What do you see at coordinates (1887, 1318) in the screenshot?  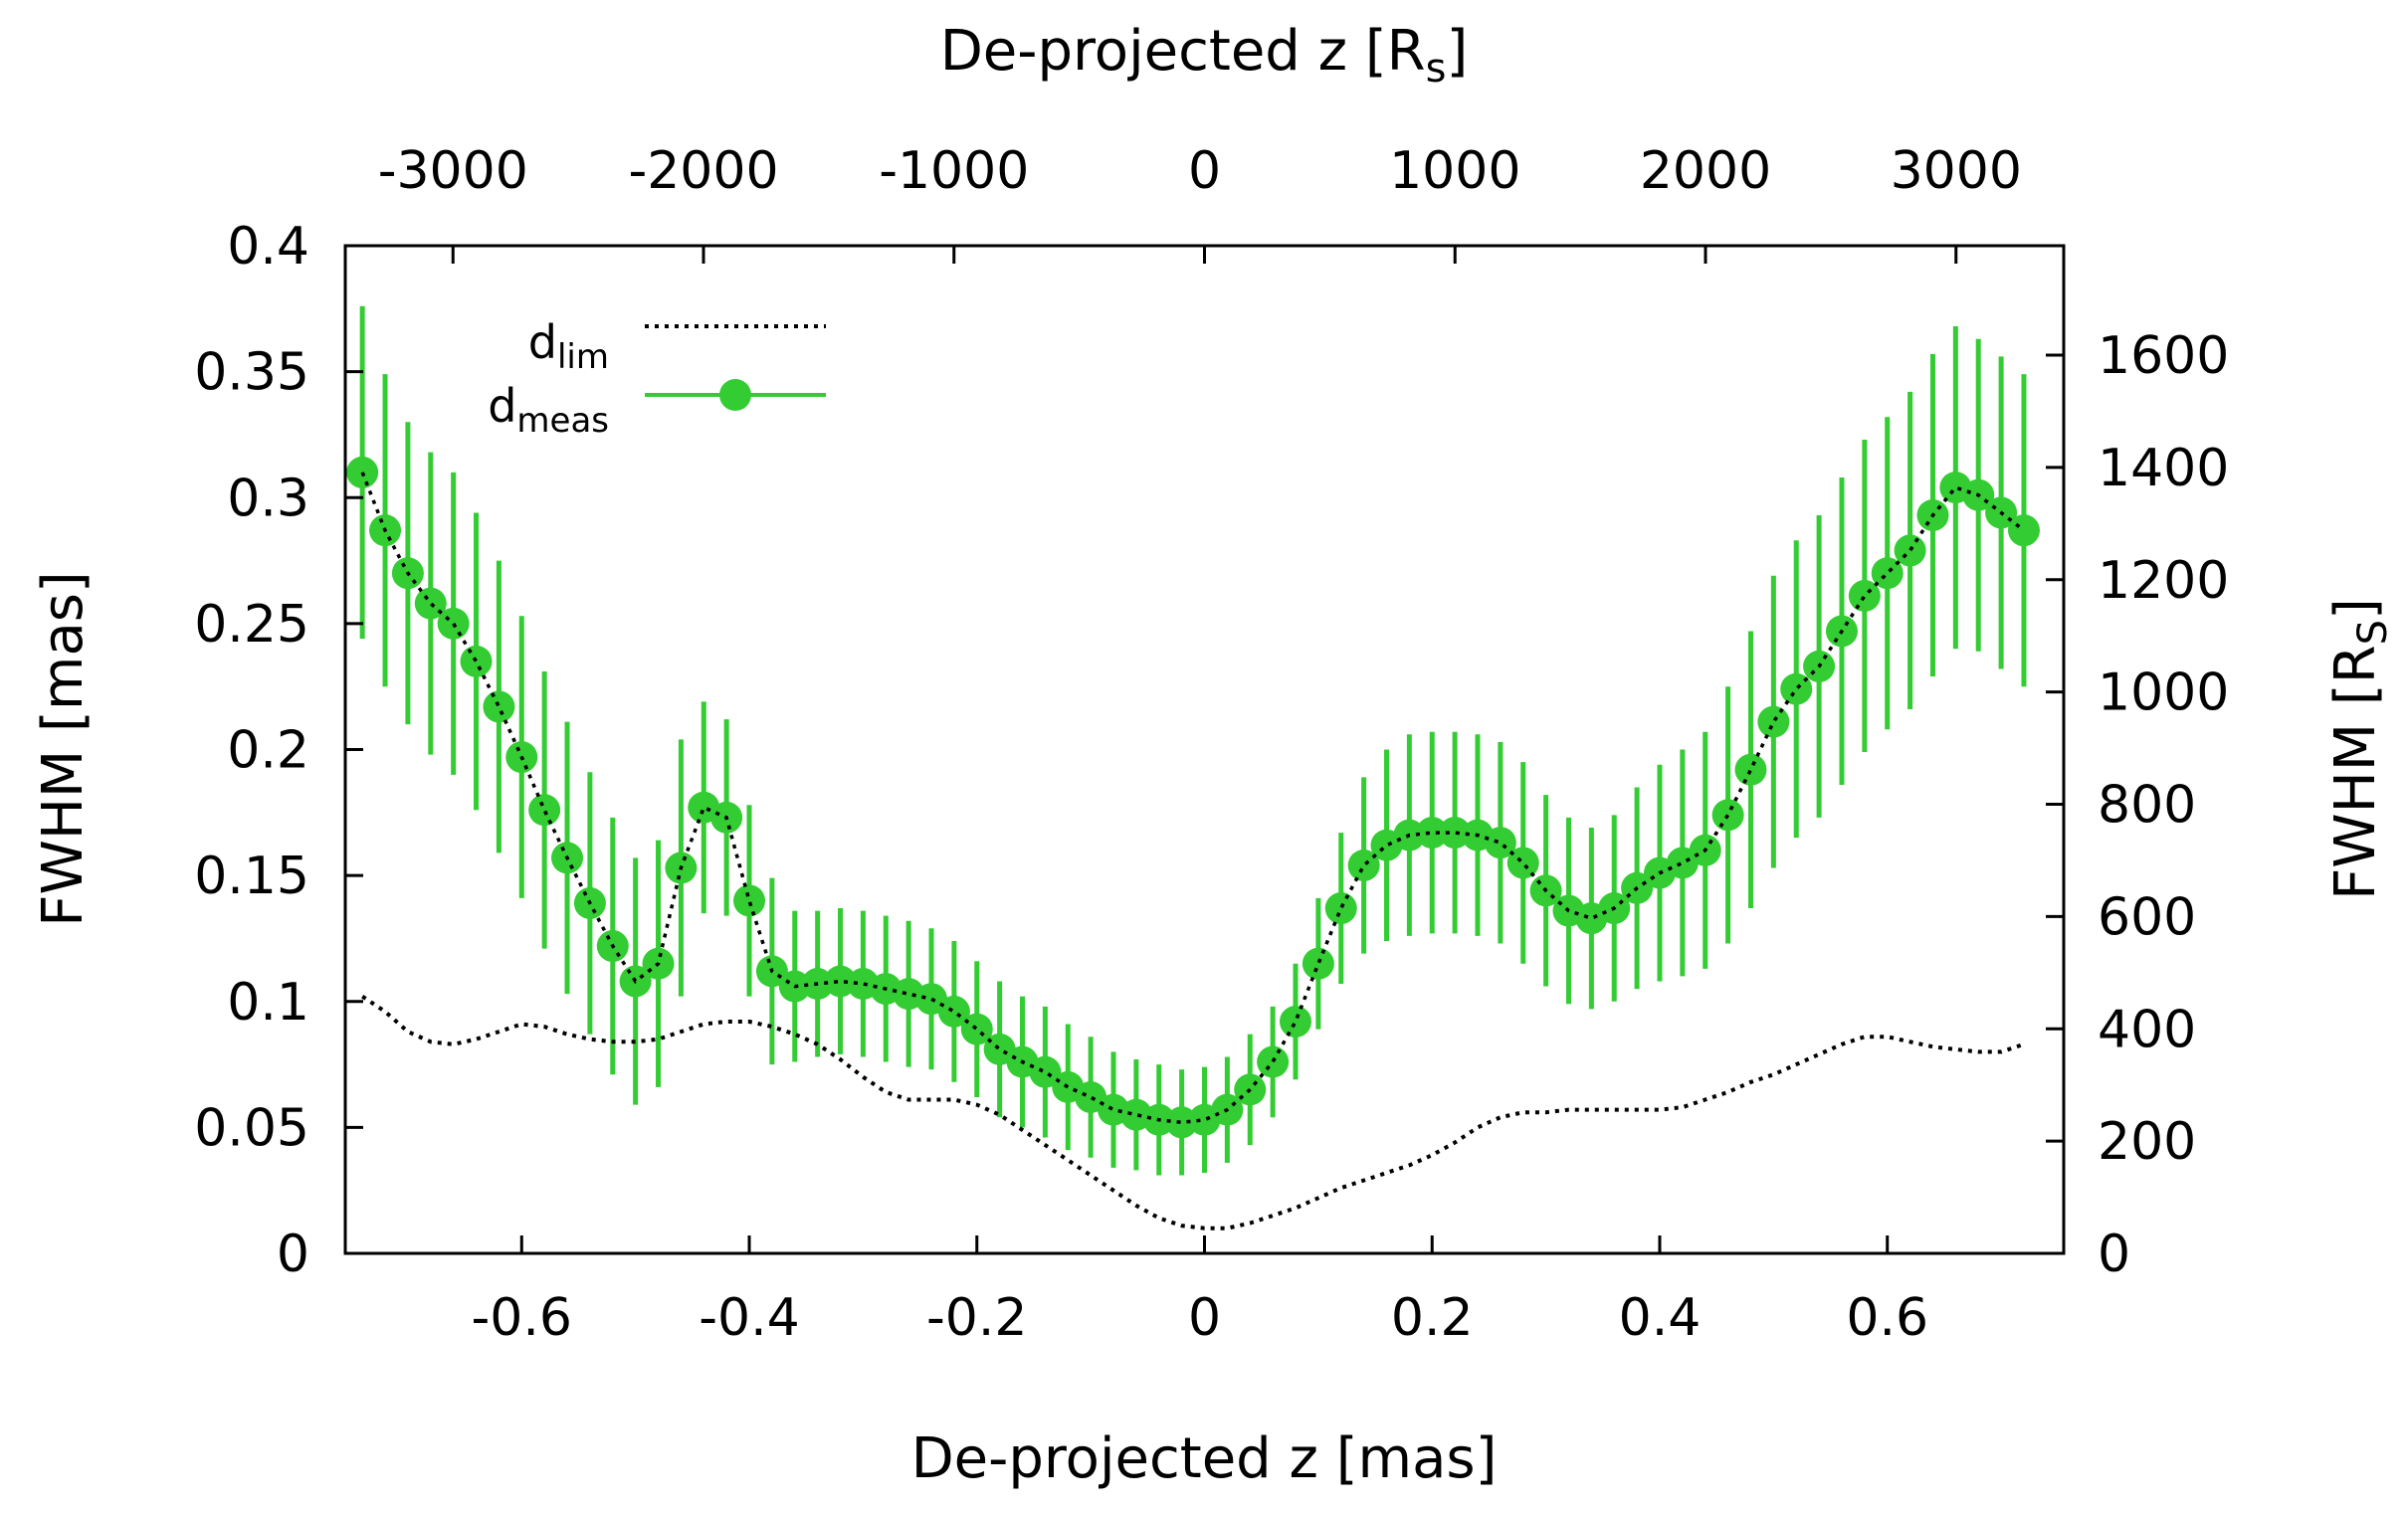 I see `x-tick-label: 0.6` at bounding box center [1887, 1318].